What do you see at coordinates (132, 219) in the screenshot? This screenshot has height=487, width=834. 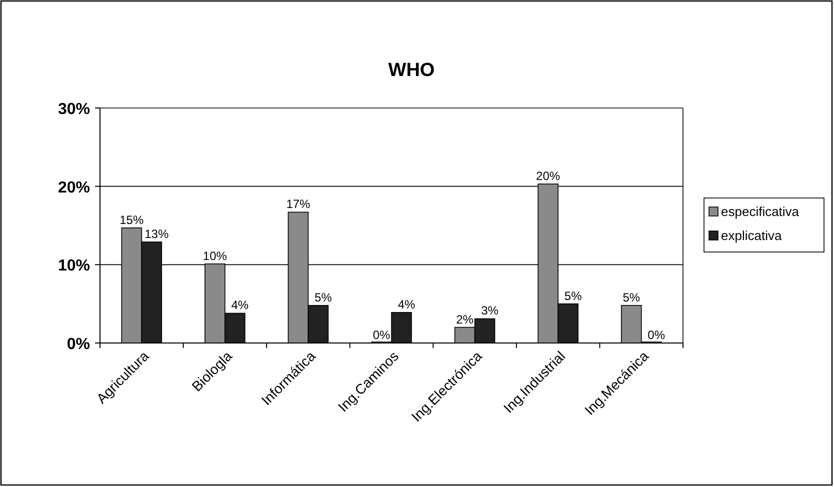 I see `data-label: 15%` at bounding box center [132, 219].